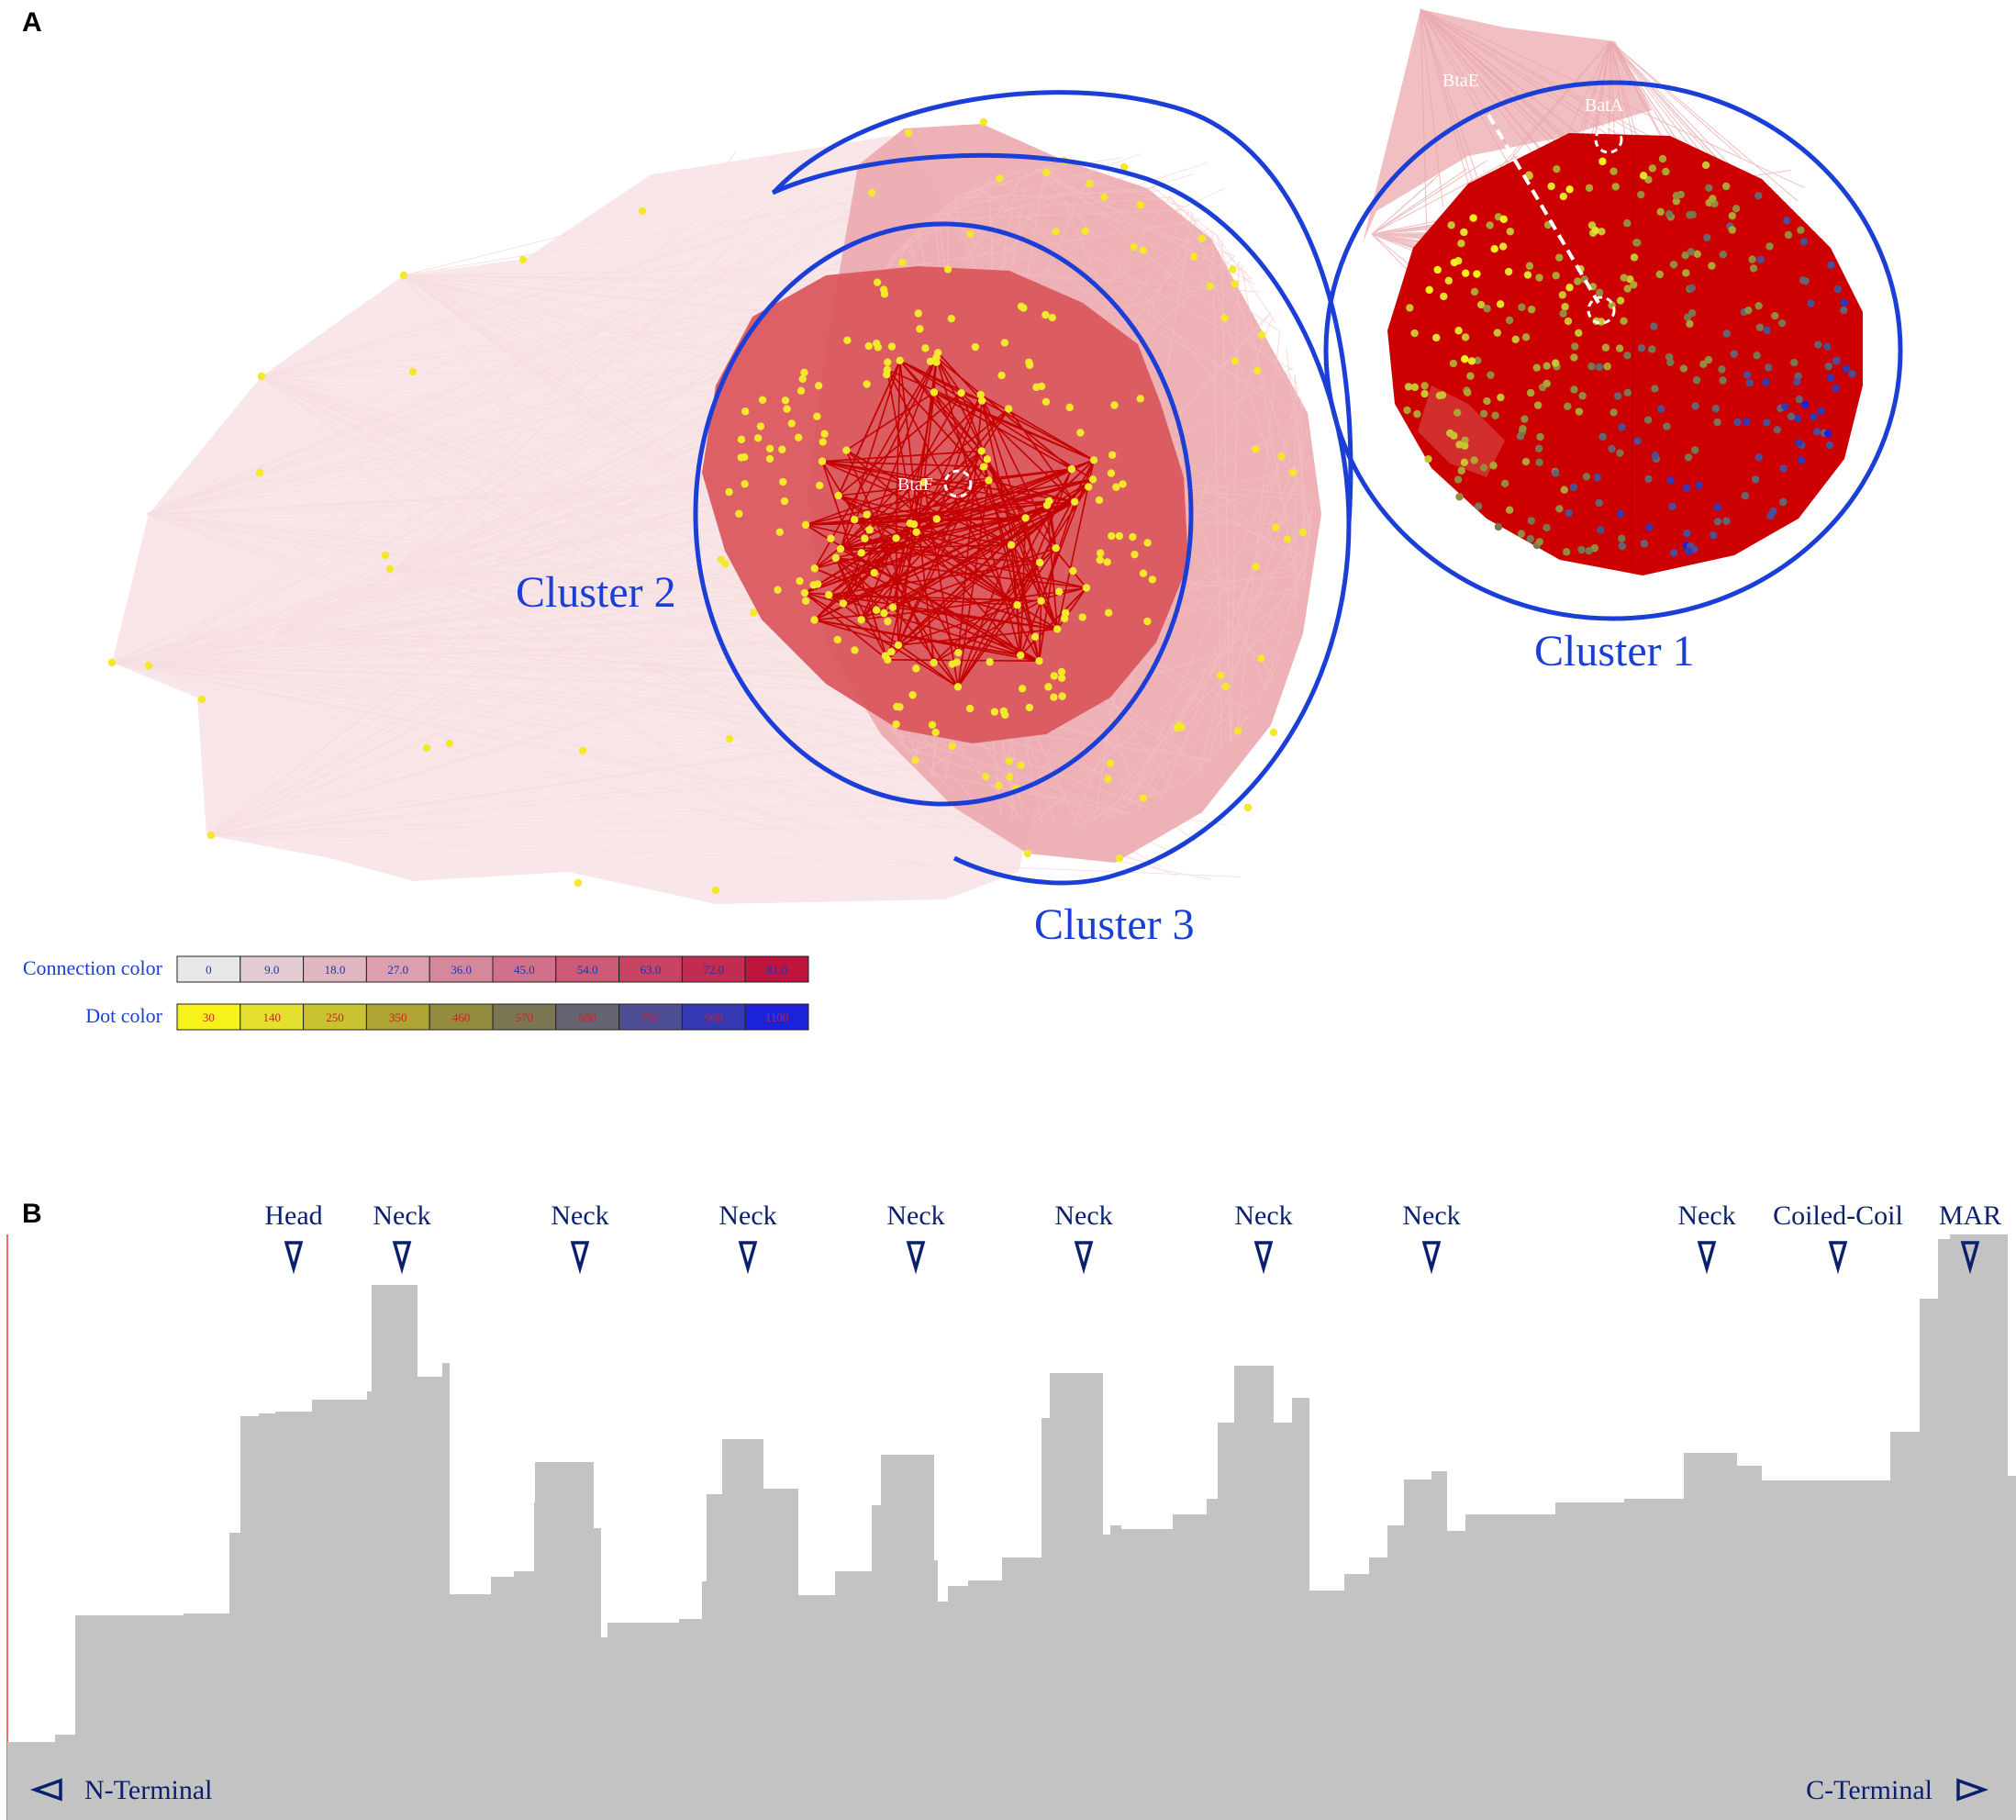  Describe the element at coordinates (461, 970) in the screenshot. I see `connection-color-value-4: 36.0` at that location.